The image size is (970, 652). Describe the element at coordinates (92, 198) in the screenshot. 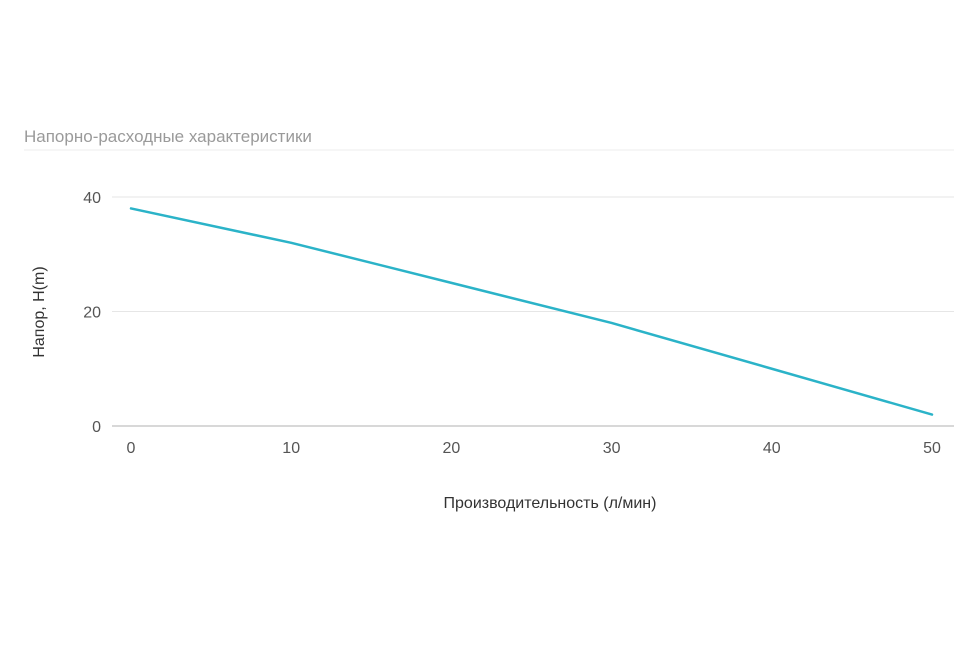

I see `y-tick-label-2: 40` at that location.